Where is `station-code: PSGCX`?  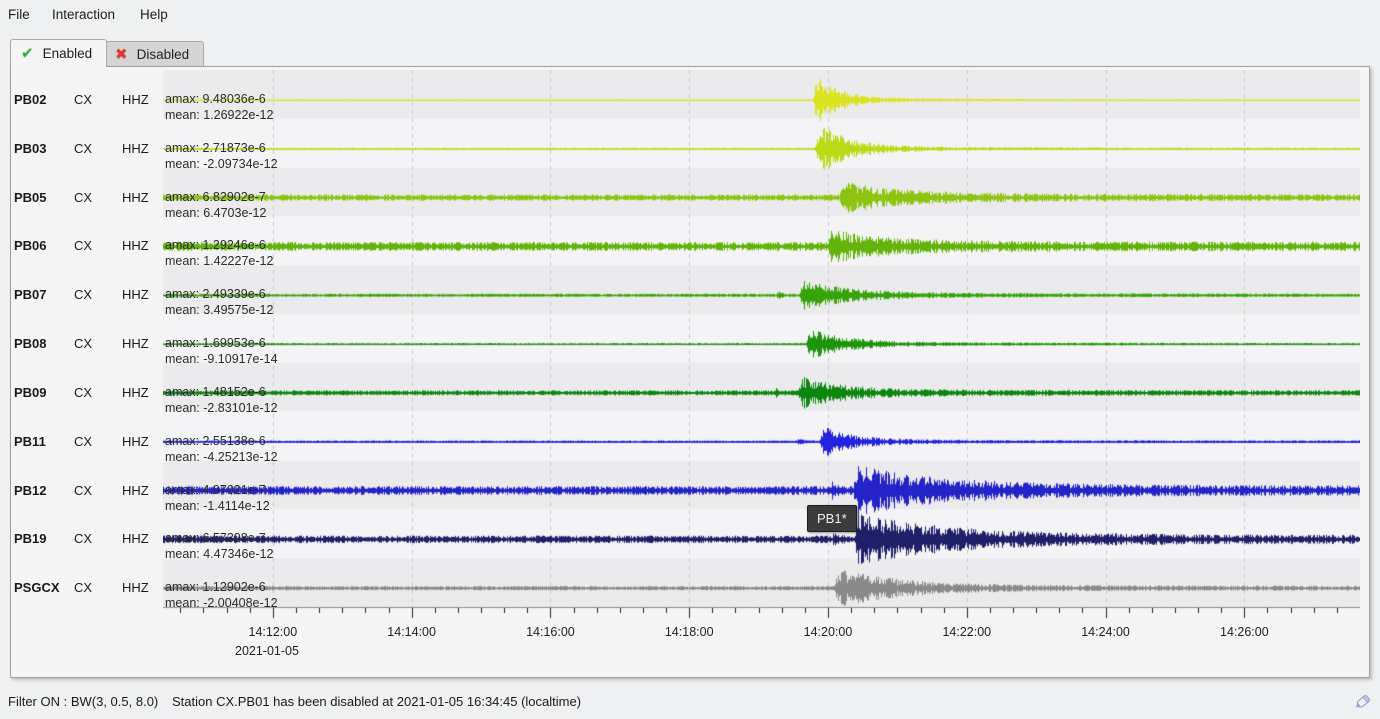
station-code: PSGCX is located at coordinates (37, 588).